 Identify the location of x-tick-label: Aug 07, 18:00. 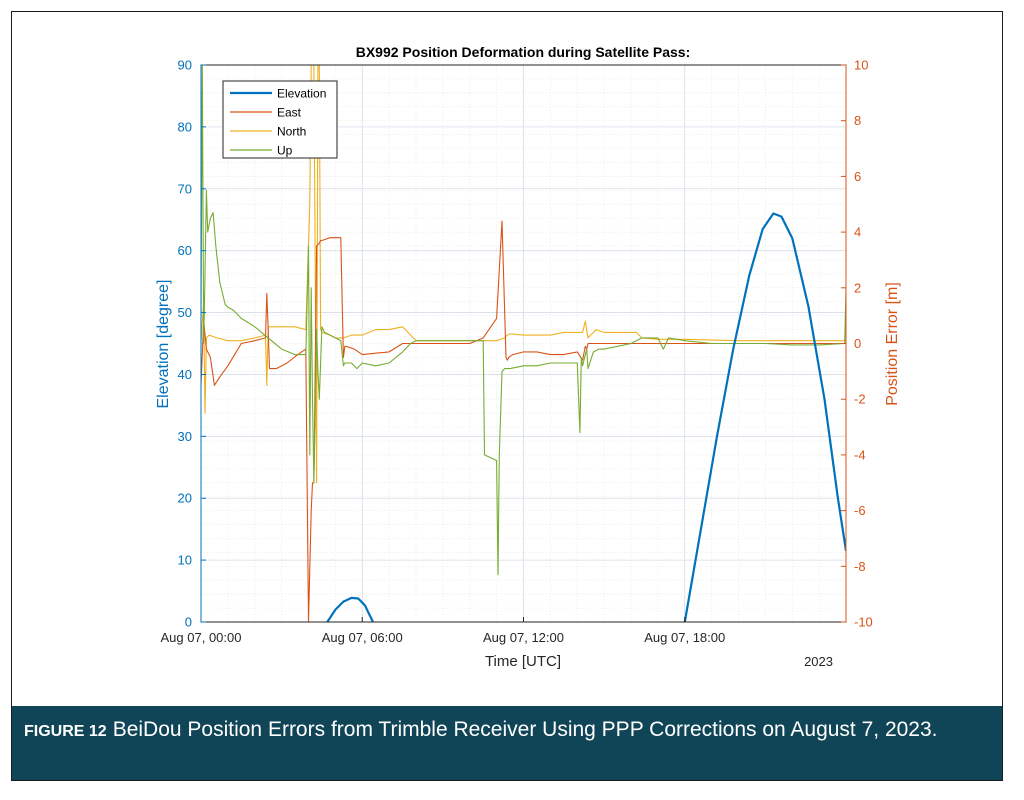
(684, 637).